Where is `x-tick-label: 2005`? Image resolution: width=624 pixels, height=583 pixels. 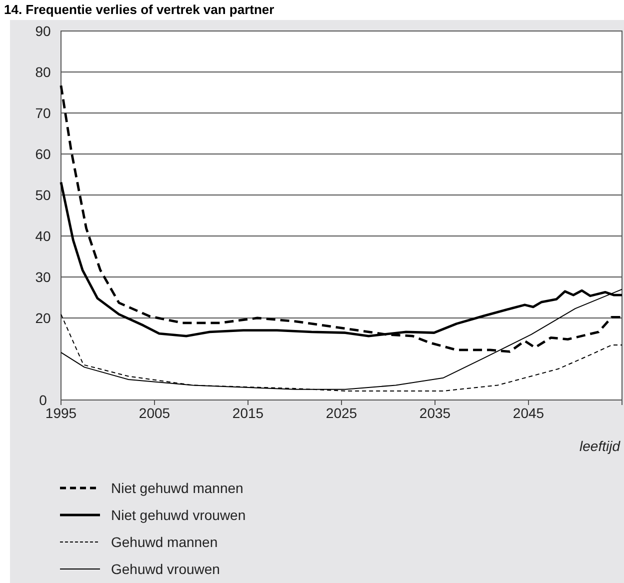
x-tick-label: 2005 is located at coordinates (154, 413).